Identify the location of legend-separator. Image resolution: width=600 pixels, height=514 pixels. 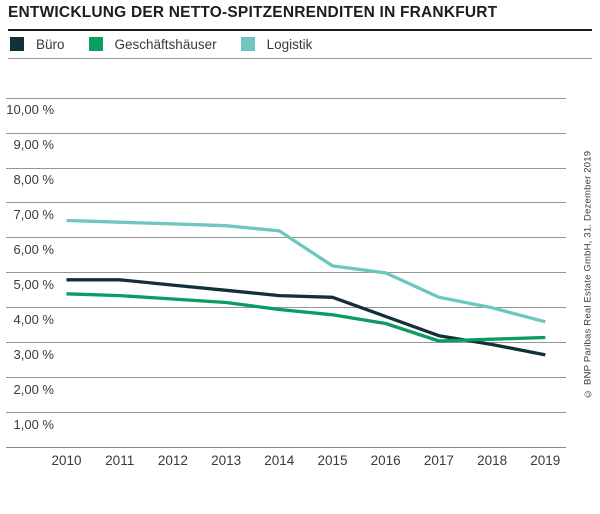
(300, 58).